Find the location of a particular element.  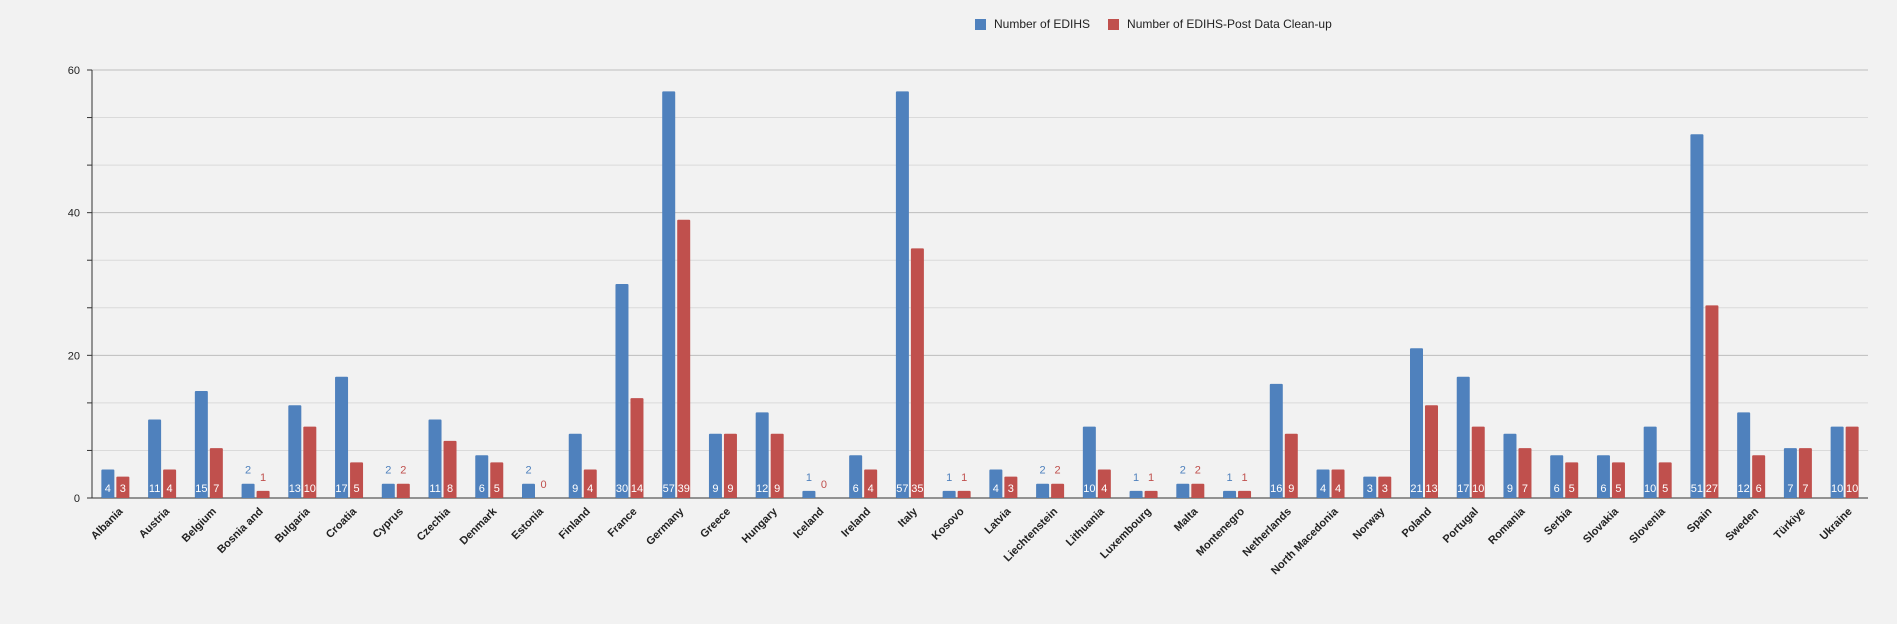

legend-item-edihs: Number of EDIHS is located at coordinates (1032, 24).